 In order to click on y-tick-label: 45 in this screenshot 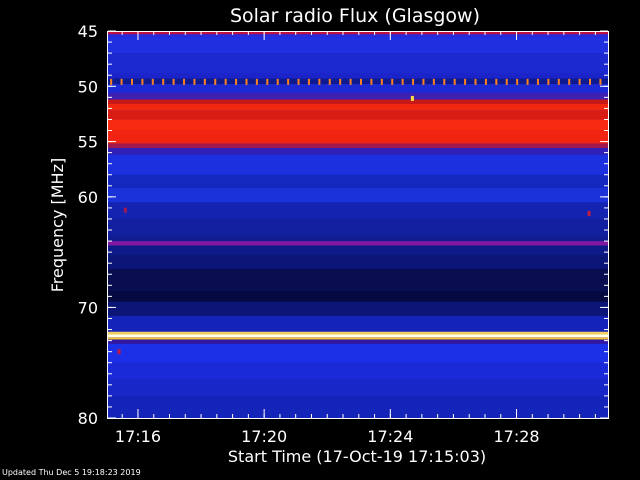, I will do `click(88, 31)`.